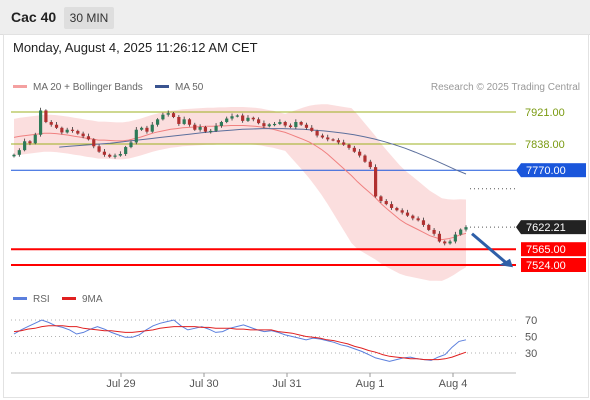 The height and width of the screenshot is (400, 590). I want to click on support-label: 7524.00, so click(546, 266).